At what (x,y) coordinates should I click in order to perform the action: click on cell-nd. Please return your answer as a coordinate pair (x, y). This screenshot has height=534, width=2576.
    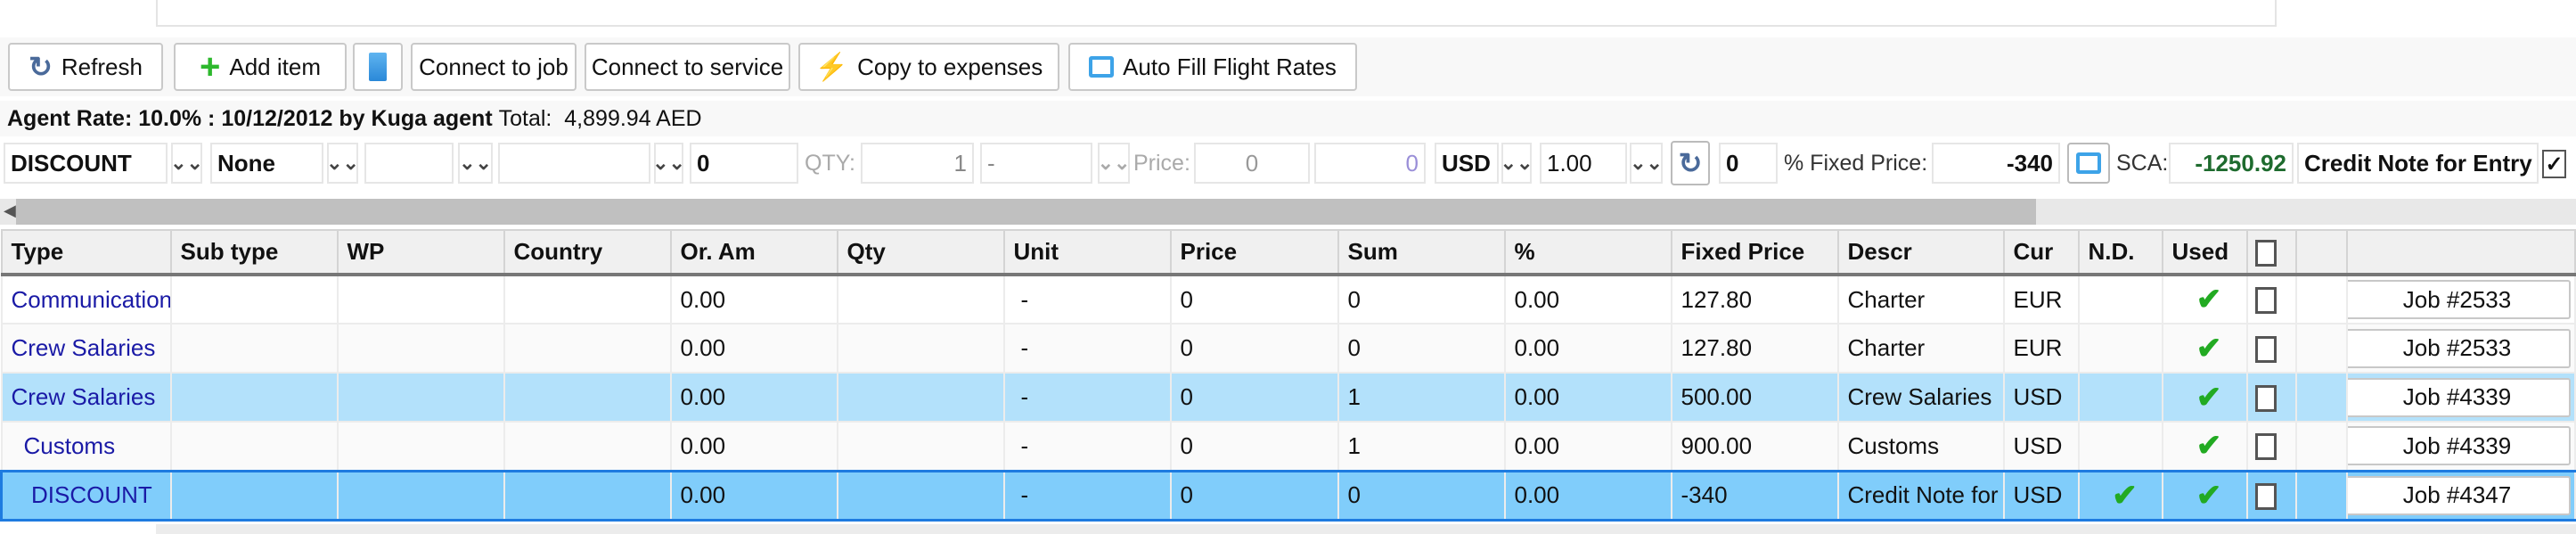
    Looking at the image, I should click on (2120, 348).